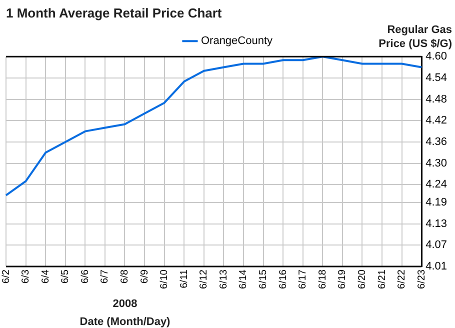  I want to click on x-tick-label: 6/12, so click(204, 279).